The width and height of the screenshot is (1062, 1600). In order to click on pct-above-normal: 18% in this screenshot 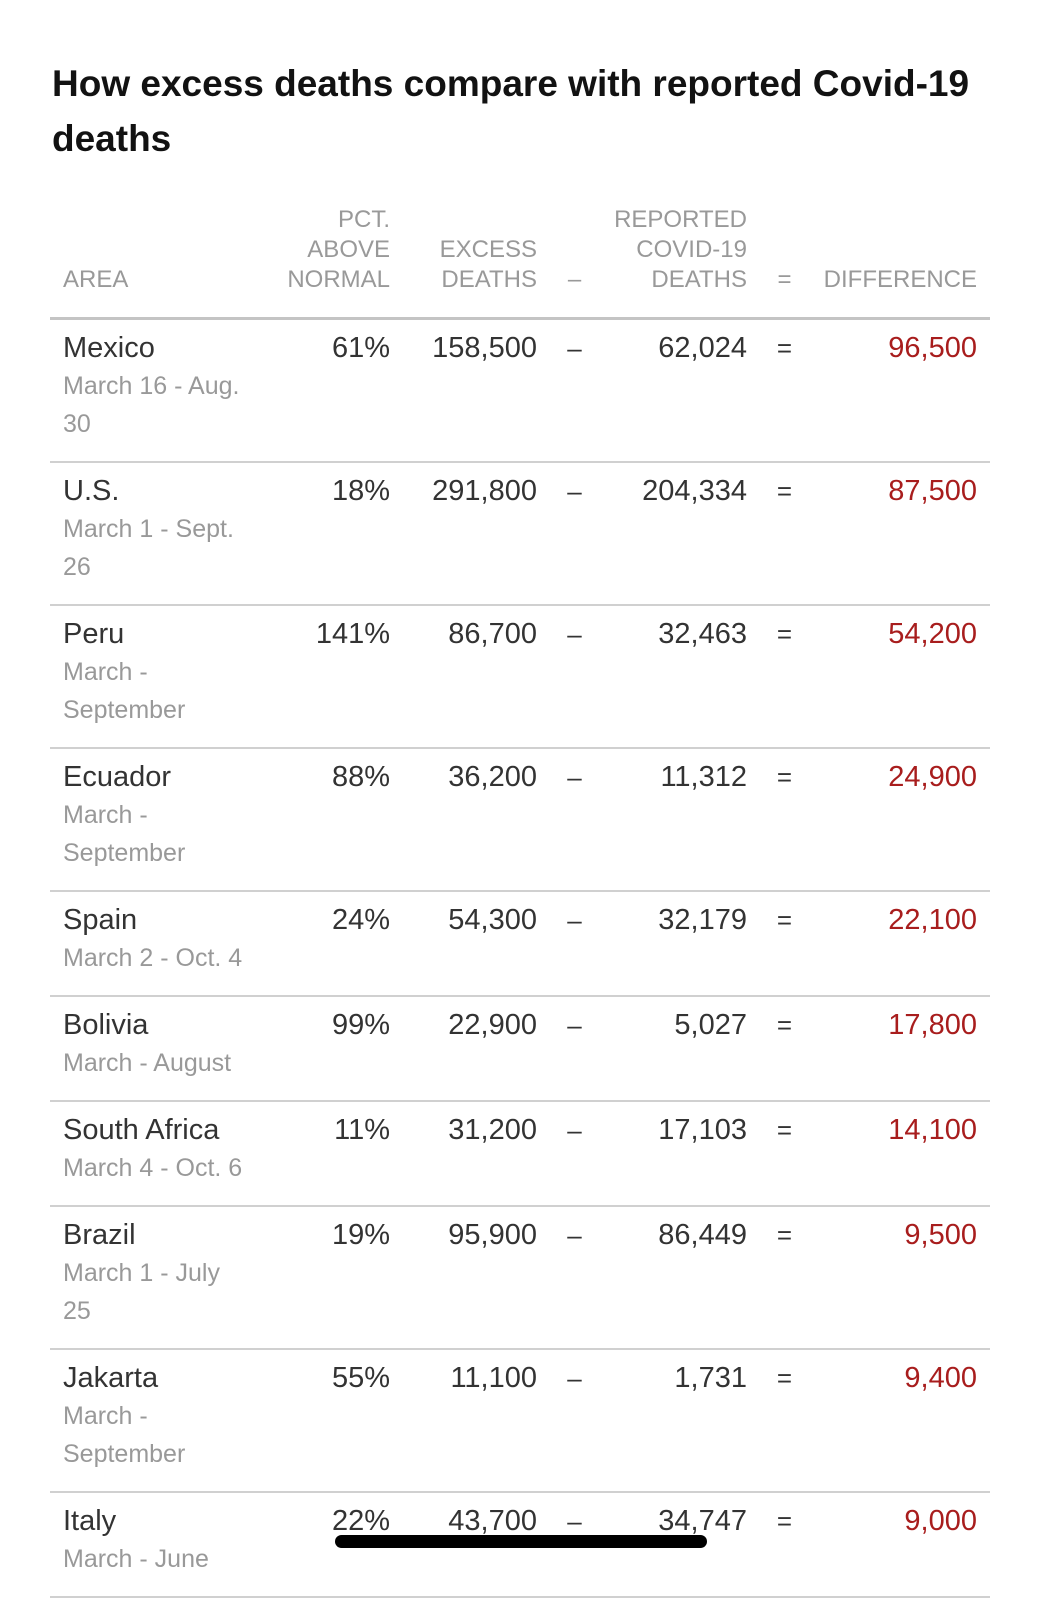, I will do `click(360, 491)`.